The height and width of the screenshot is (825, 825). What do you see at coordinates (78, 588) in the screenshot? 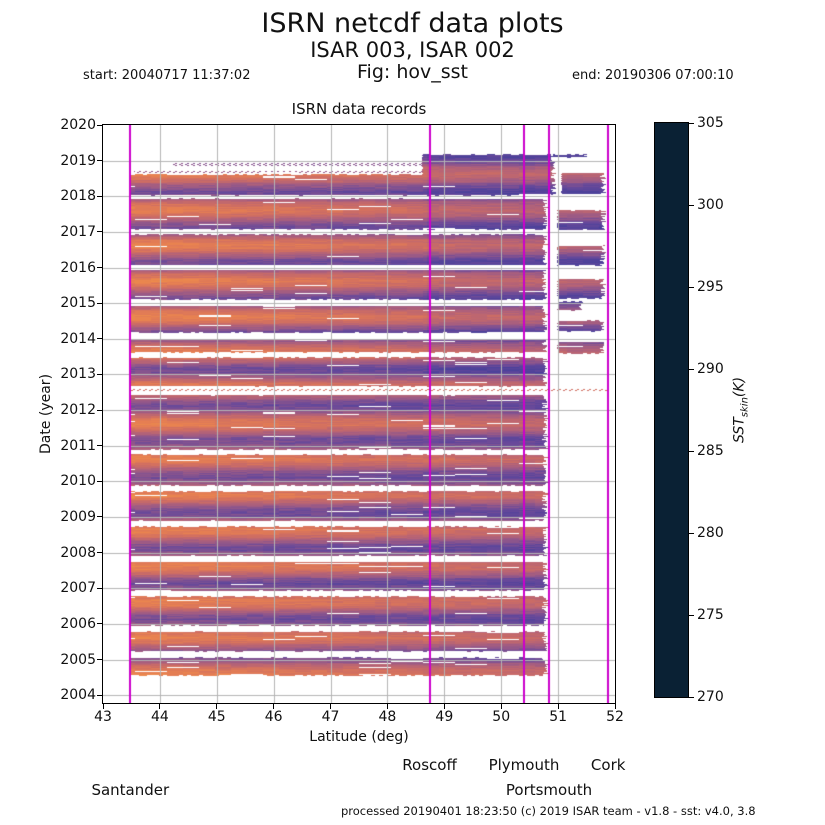
I see `y-tick-label: 2007` at bounding box center [78, 588].